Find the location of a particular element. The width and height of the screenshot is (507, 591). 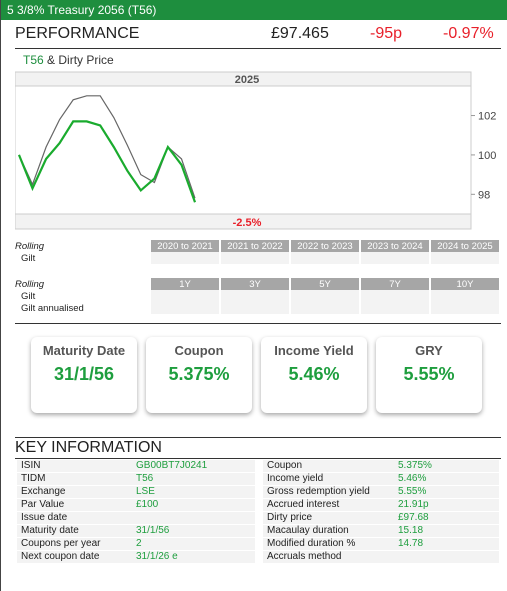

price-line is located at coordinates (107, 161).